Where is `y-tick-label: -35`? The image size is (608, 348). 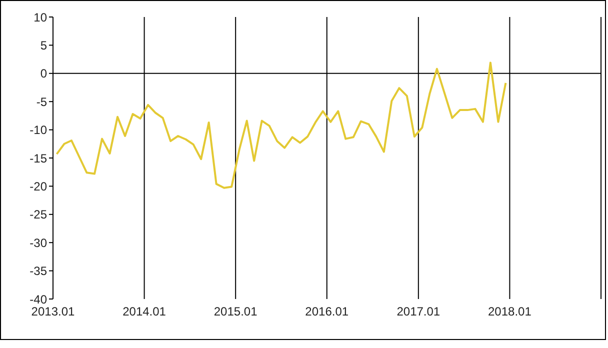
y-tick-label: -35 is located at coordinates (39, 271).